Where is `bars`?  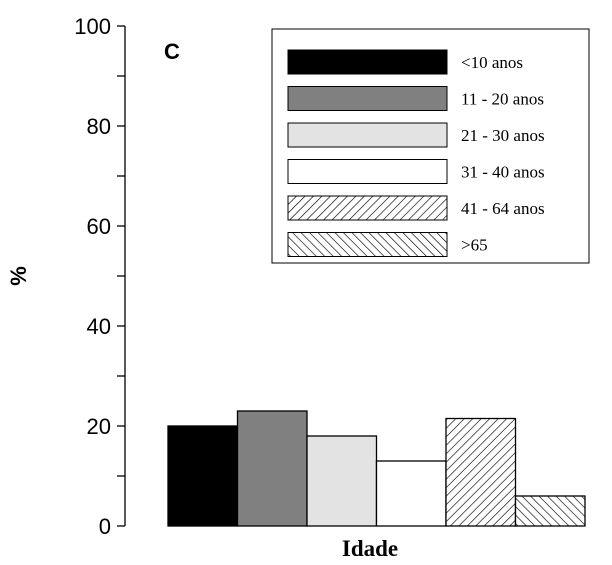
bars is located at coordinates (376, 468).